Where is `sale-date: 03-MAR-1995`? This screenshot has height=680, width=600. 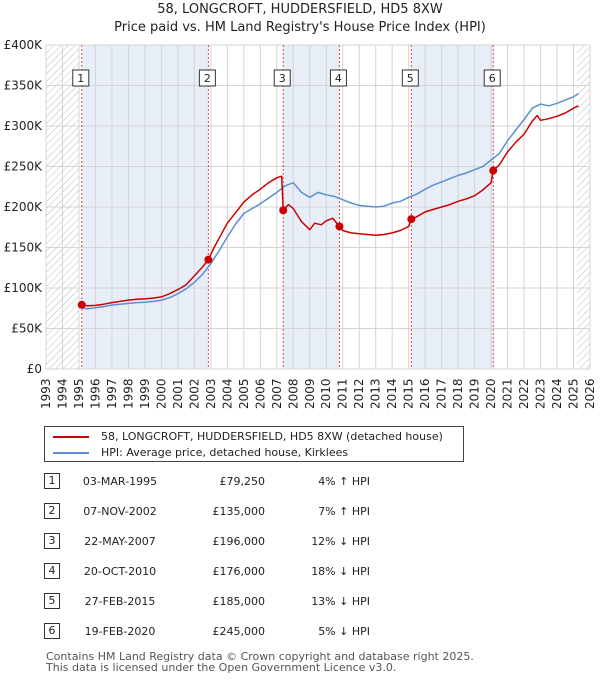 sale-date: 03-MAR-1995 is located at coordinates (120, 481).